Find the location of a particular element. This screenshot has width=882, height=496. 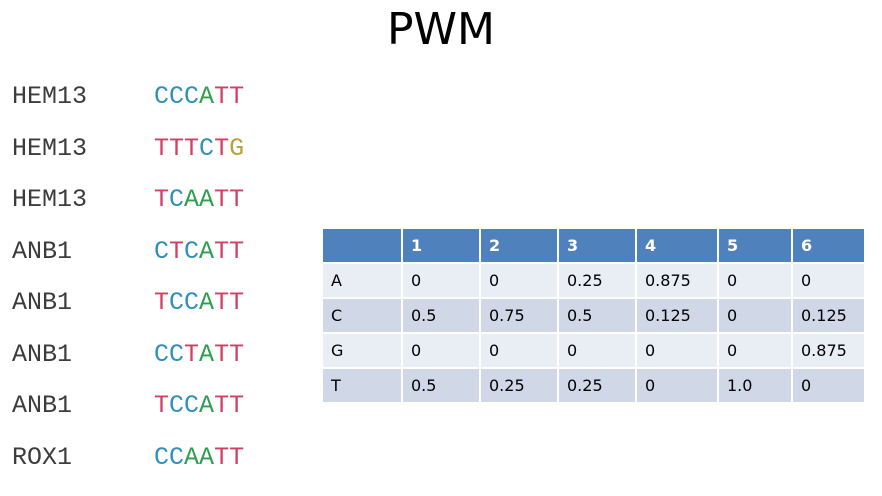

pwm-cell: 0.75 is located at coordinates (519, 315).